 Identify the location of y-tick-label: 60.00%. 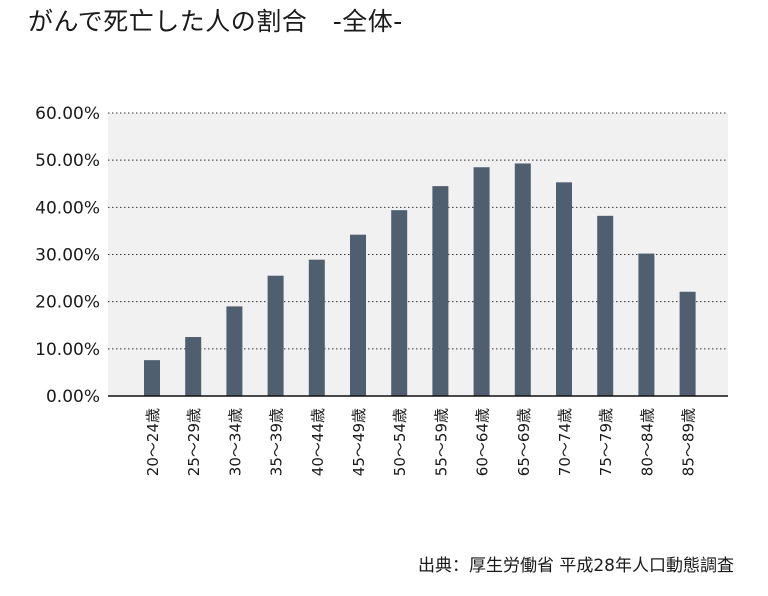
(67, 114).